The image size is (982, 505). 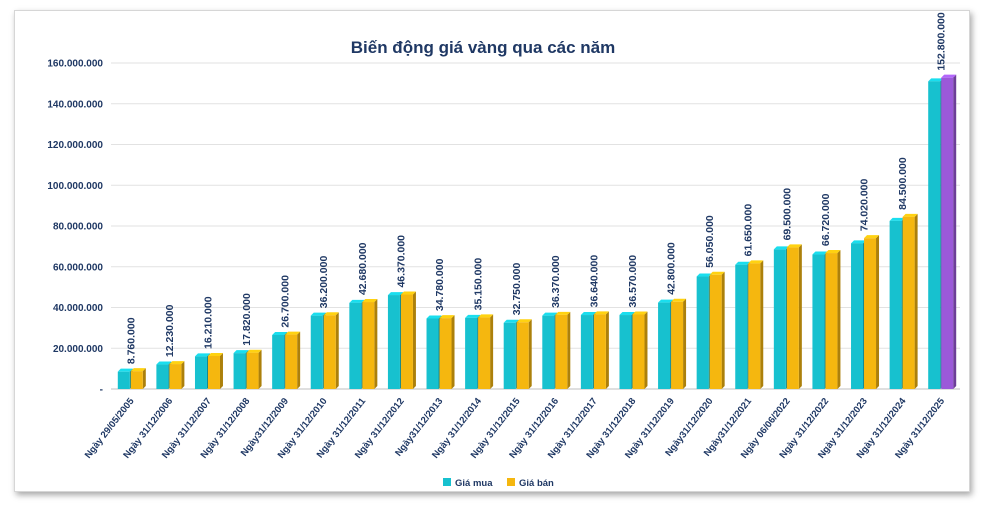 I want to click on y-tick-label: -, so click(x=101, y=390).